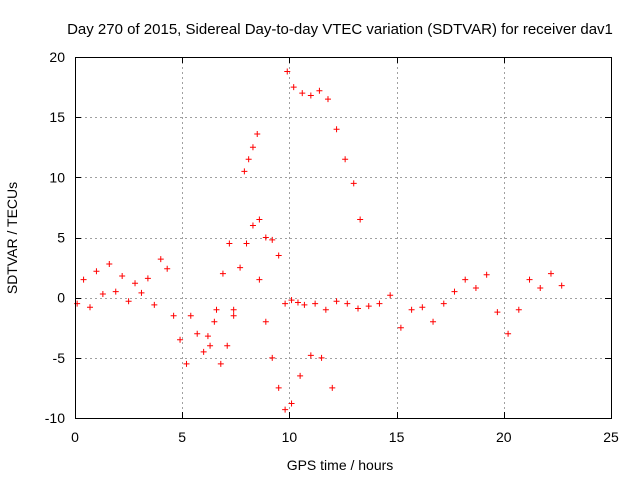 This screenshot has width=640, height=480. What do you see at coordinates (61, 238) in the screenshot?
I see `y-tick-label: 5` at bounding box center [61, 238].